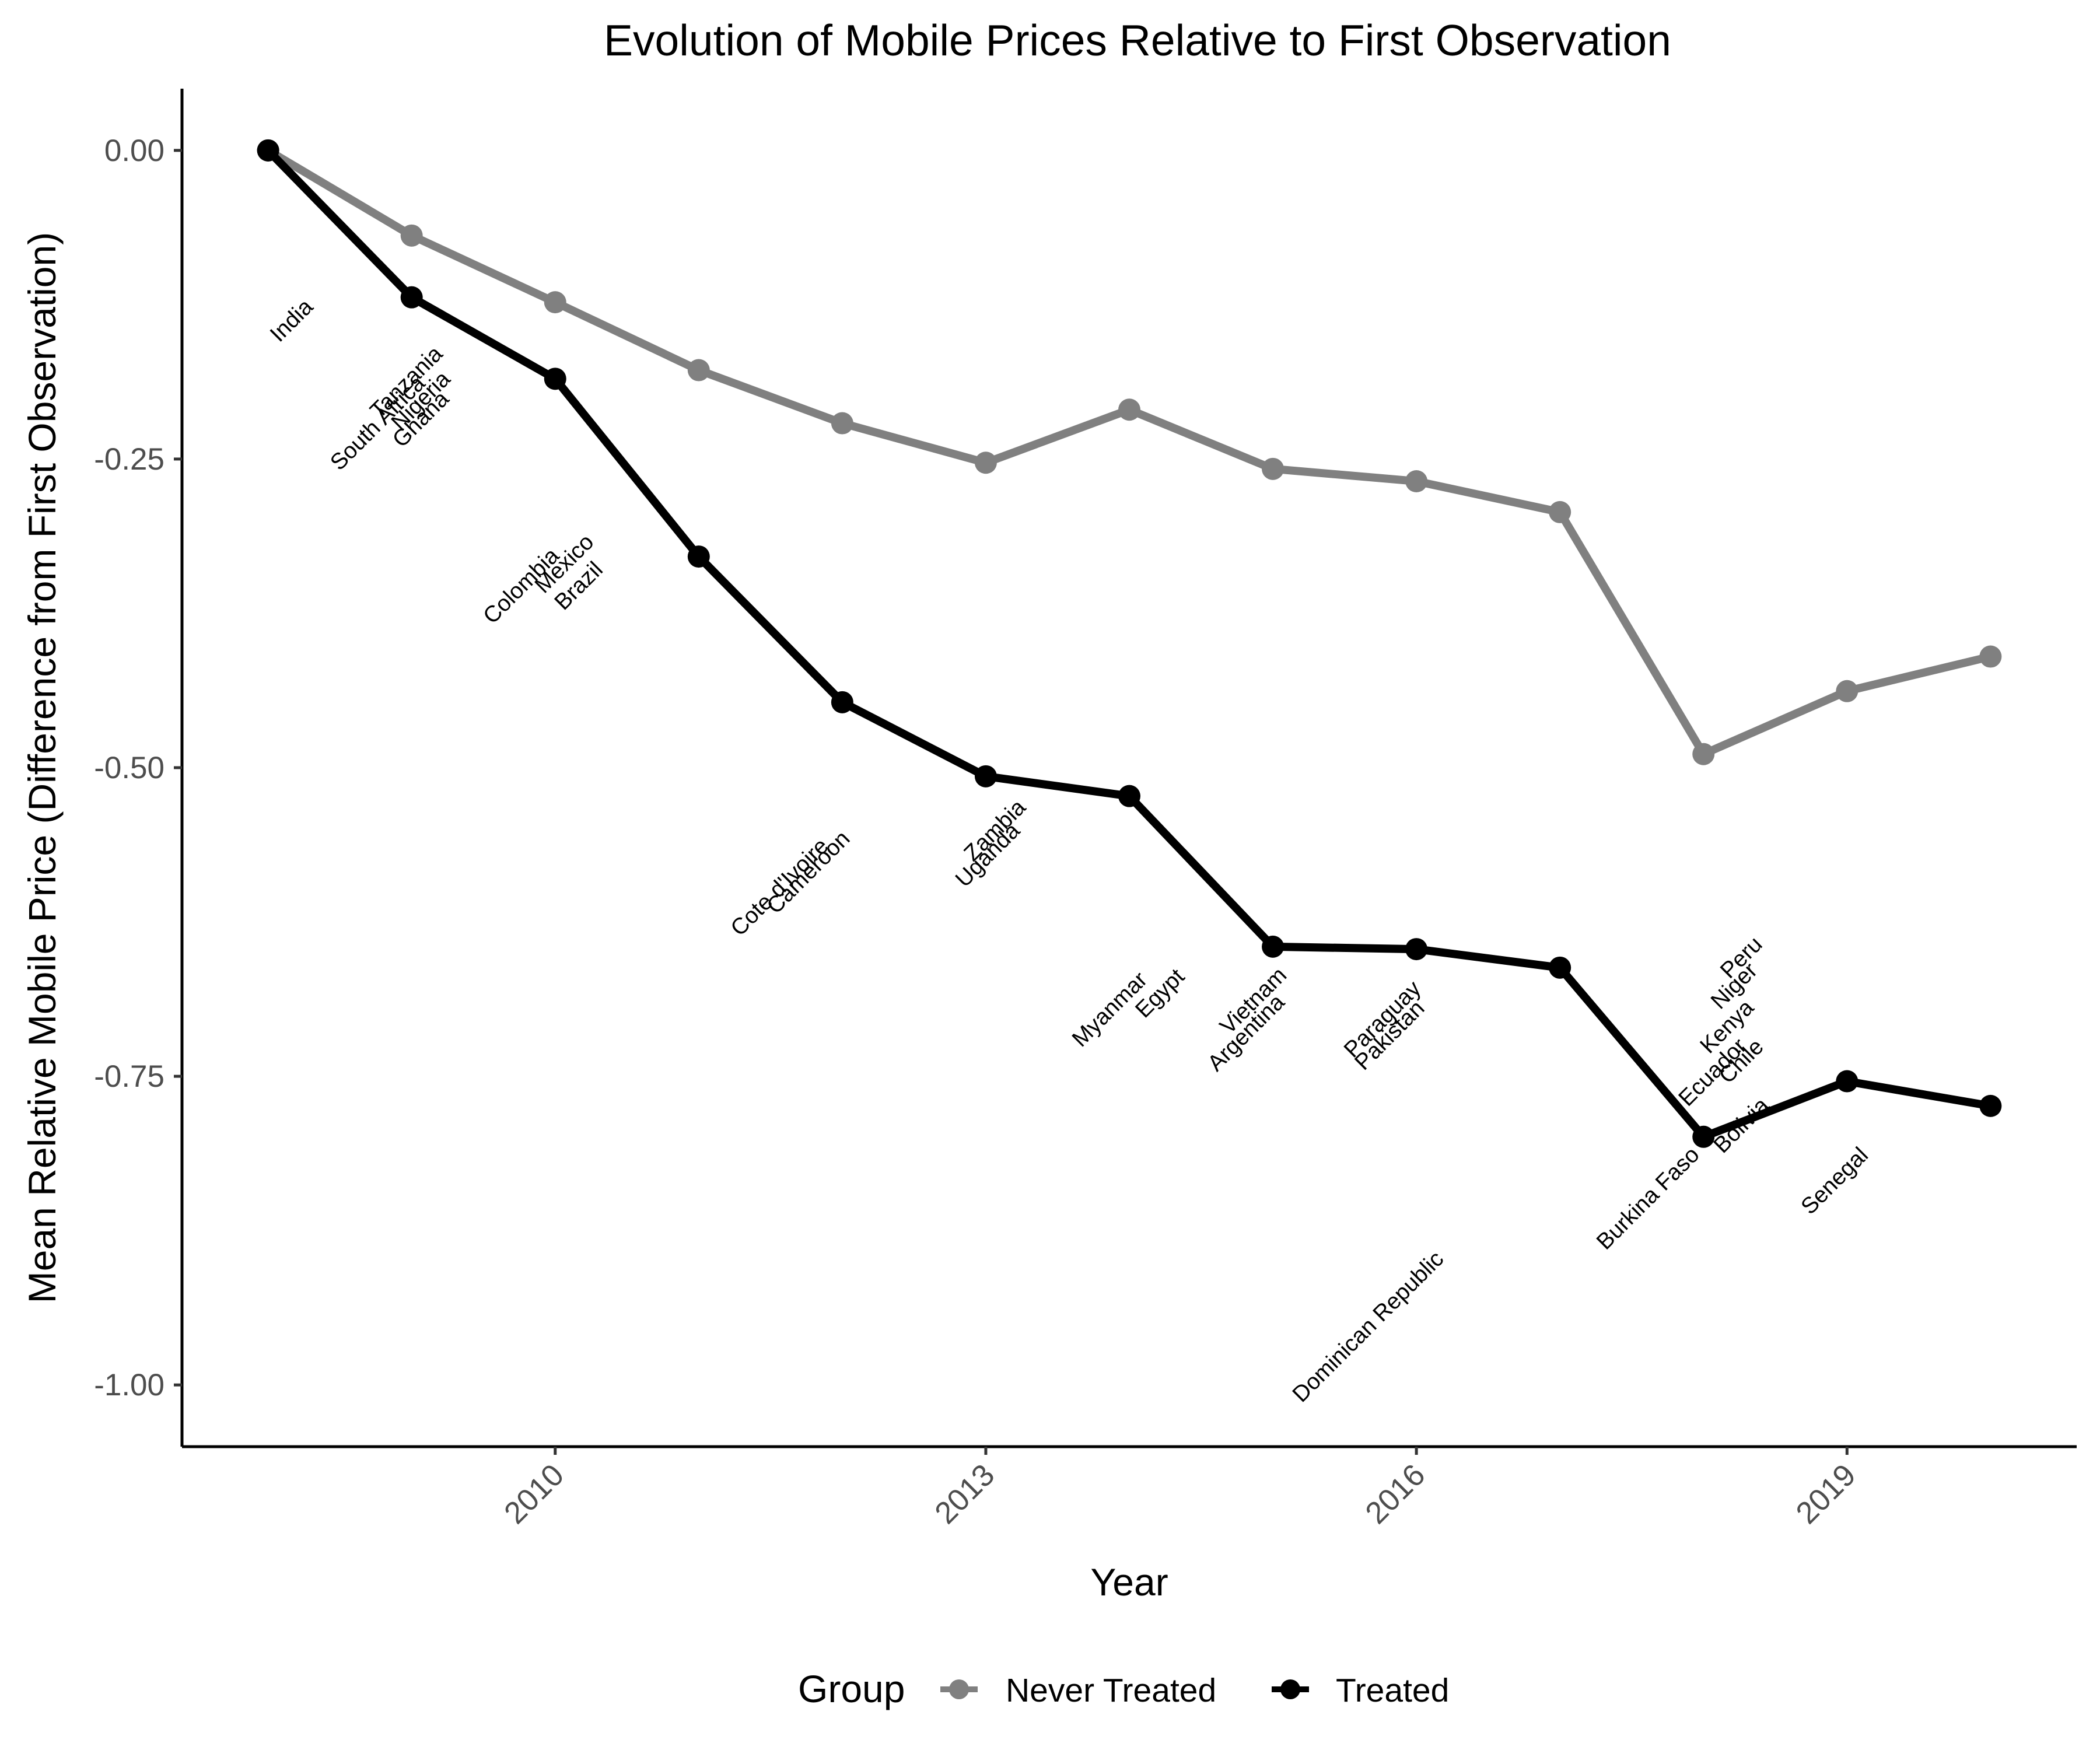 Image resolution: width=2100 pixels, height=1750 pixels. I want to click on annotation-dominican-republic: Dominican Republic, so click(1368, 1328).